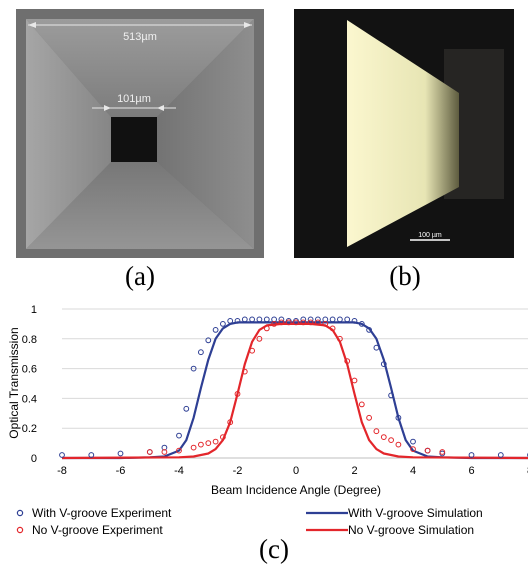 The height and width of the screenshot is (568, 528). What do you see at coordinates (102, 513) in the screenshot?
I see `legend-label-0: With V-groove Experiment` at bounding box center [102, 513].